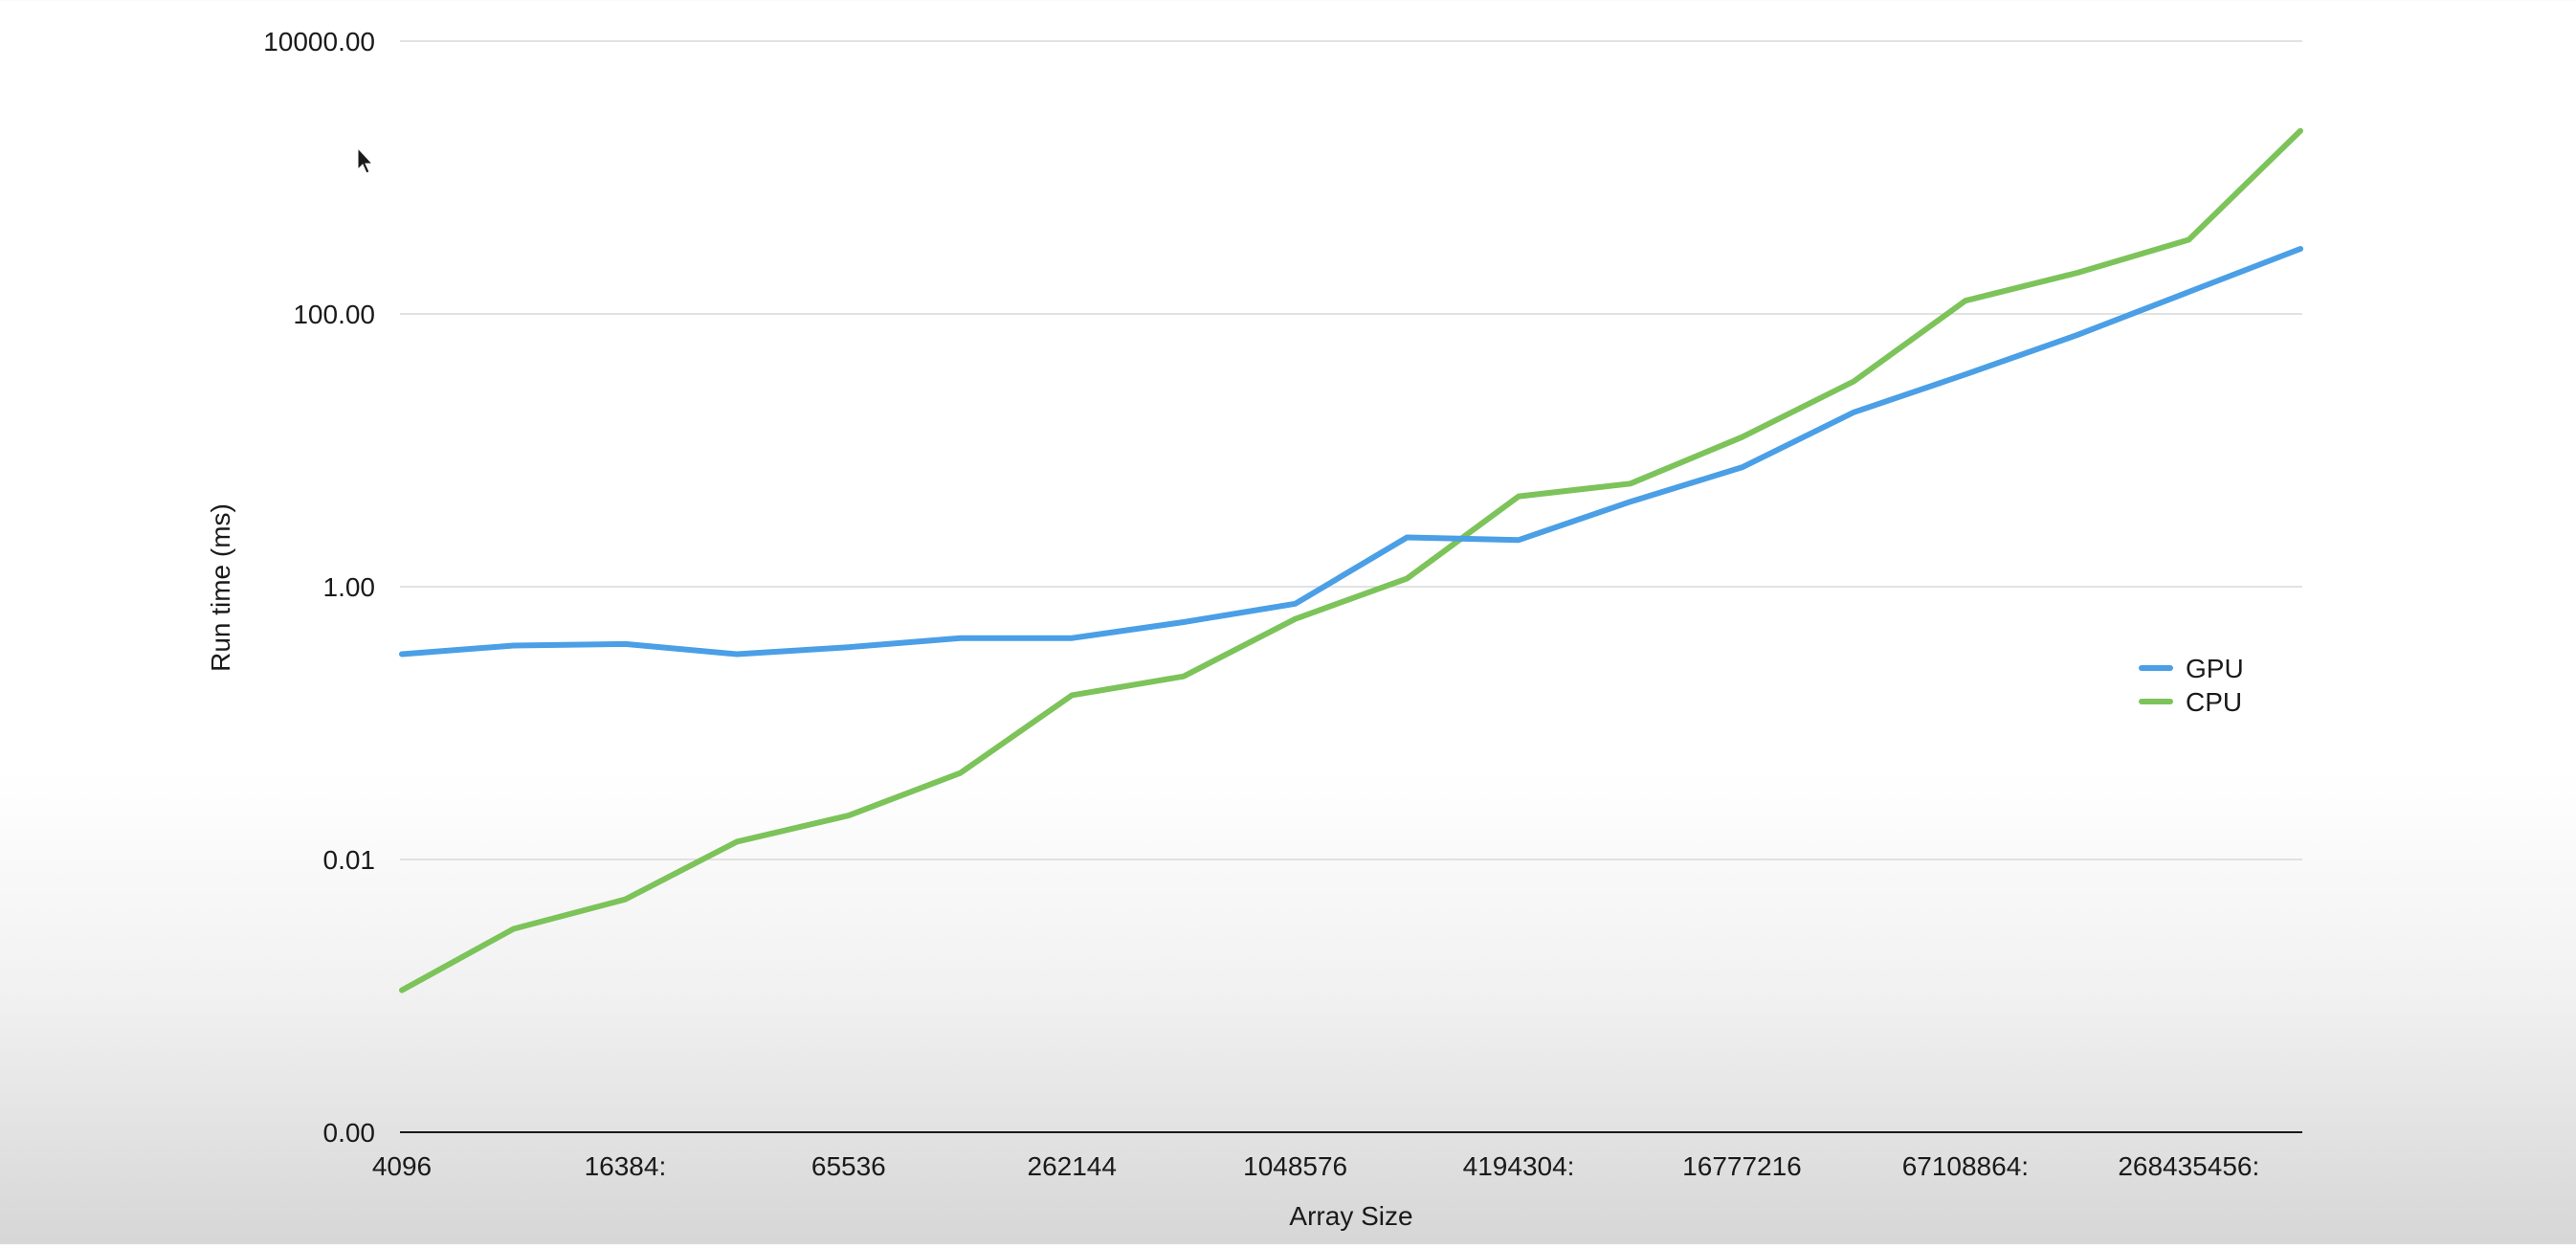  Describe the element at coordinates (2215, 668) in the screenshot. I see `legend-label-gpu: GPU` at that location.